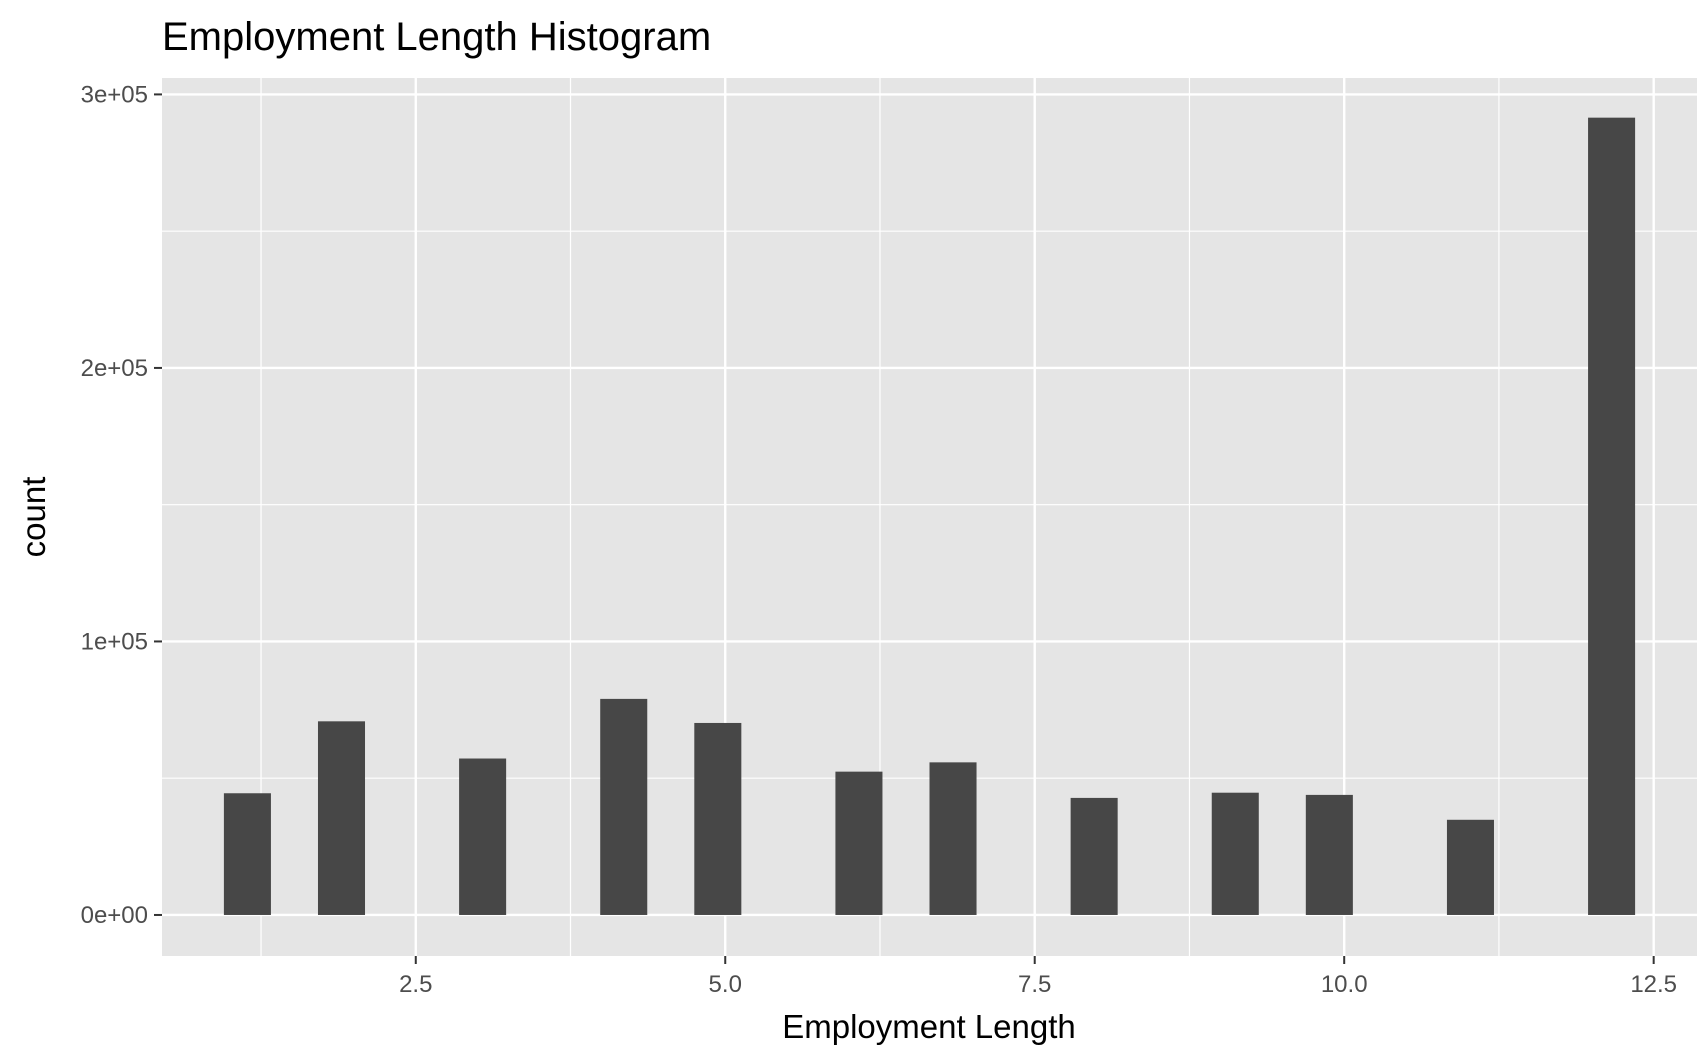  What do you see at coordinates (436, 37) in the screenshot?
I see `chart-title: Employment Length Histogram` at bounding box center [436, 37].